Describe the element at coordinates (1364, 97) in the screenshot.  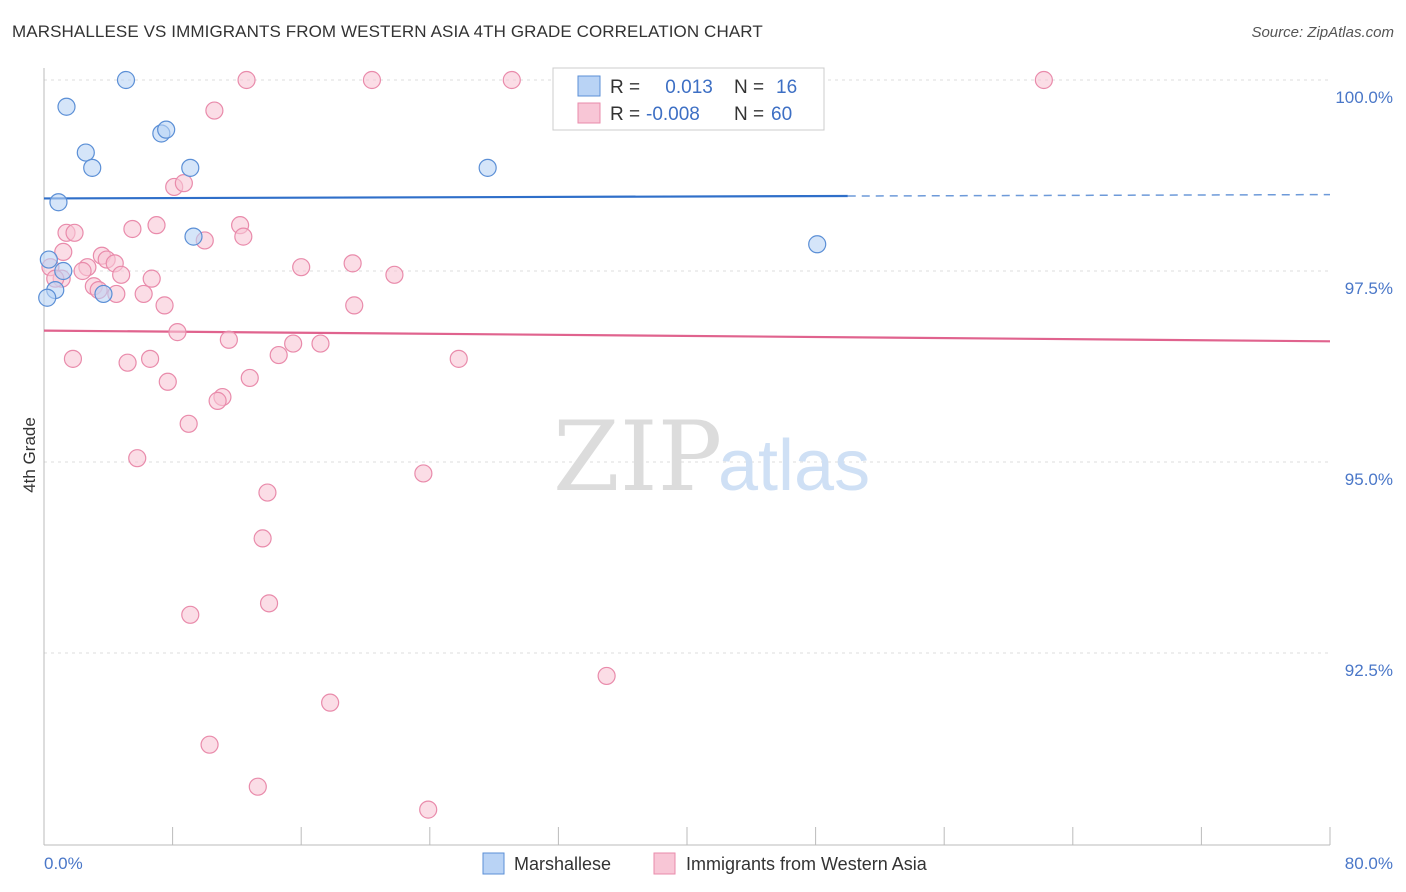
I see `y-tick-label-3: 100.0%` at that location.